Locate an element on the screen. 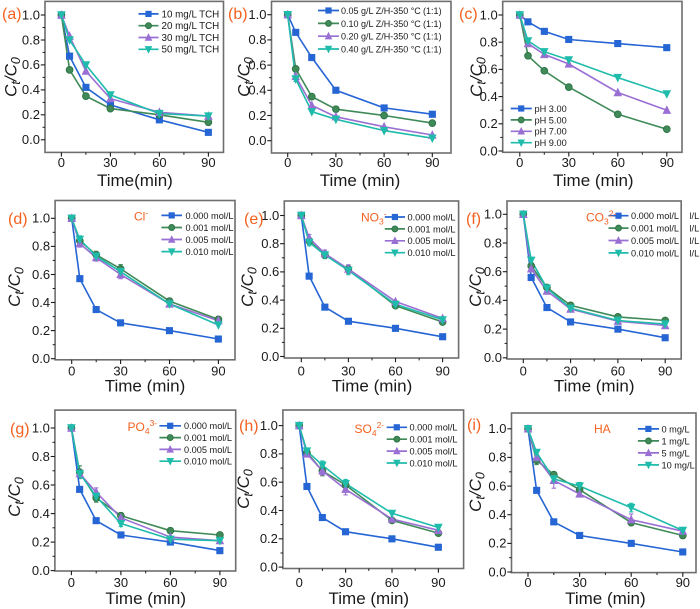 The width and height of the screenshot is (700, 609). svg-text: Time(min) is located at coordinates (135, 180).